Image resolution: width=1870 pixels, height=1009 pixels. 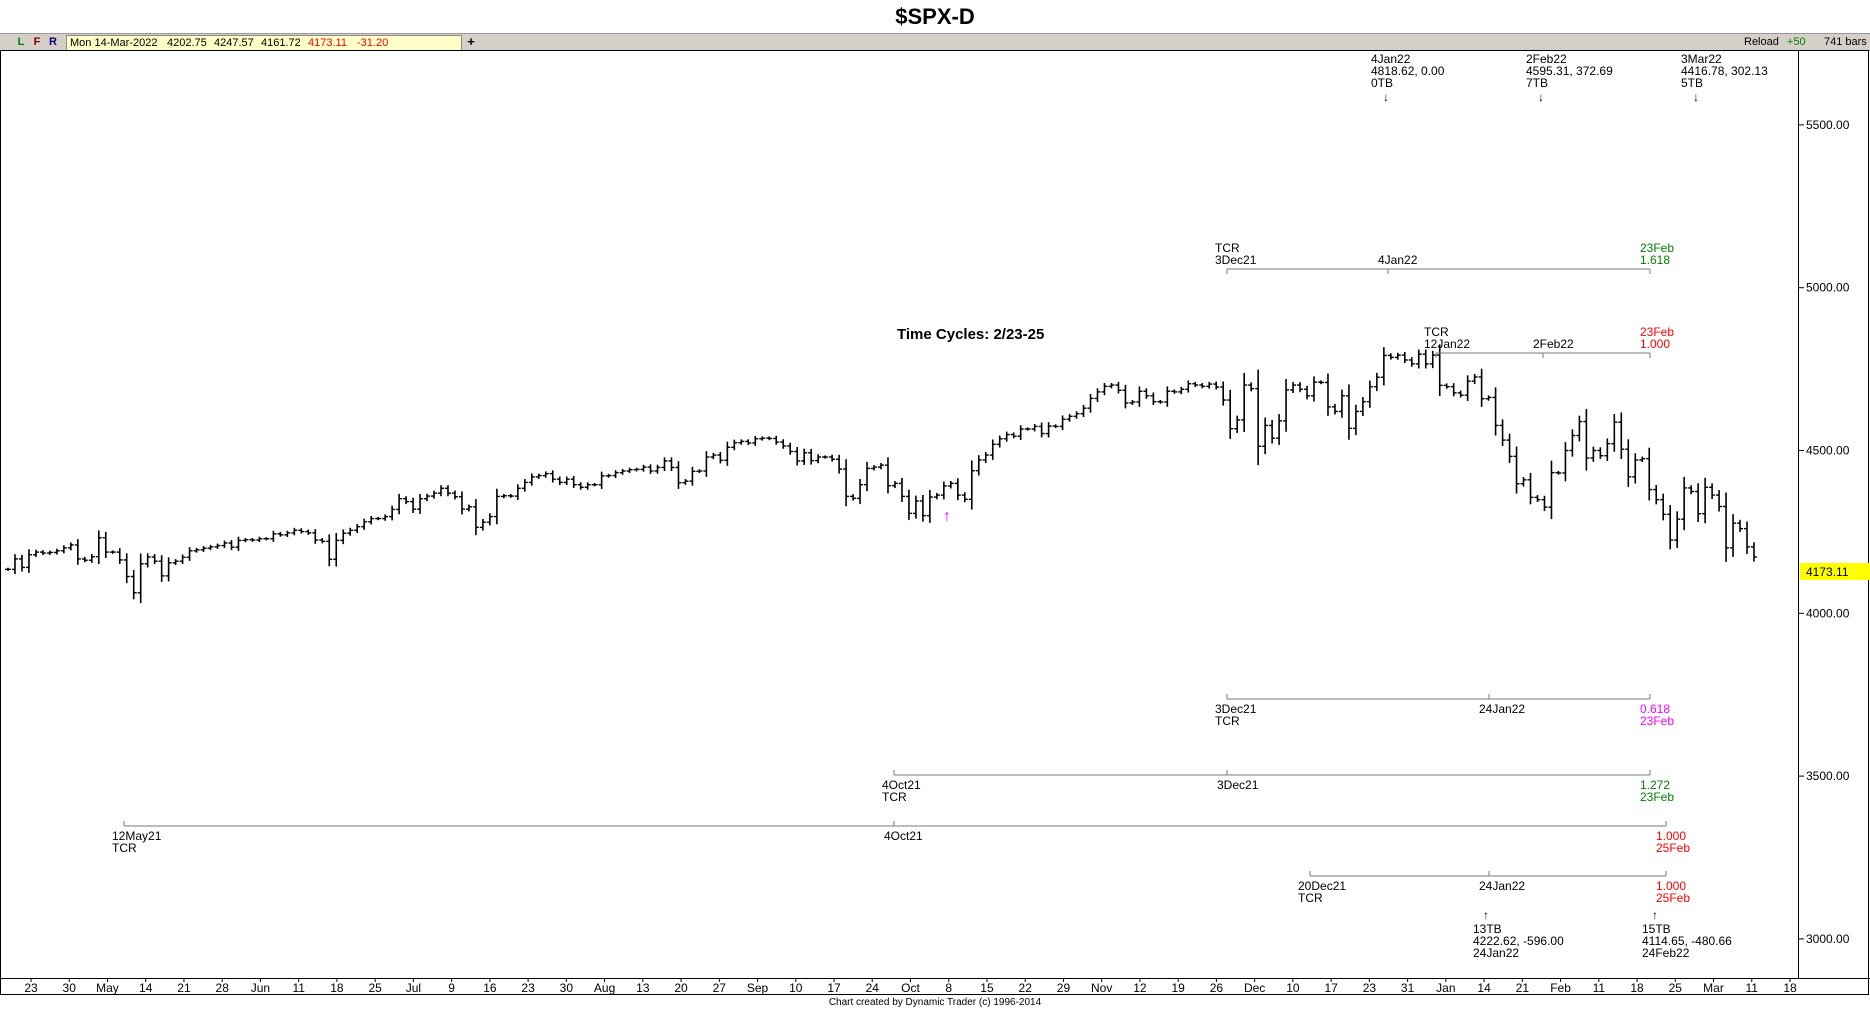 What do you see at coordinates (1331, 988) in the screenshot?
I see `x-tick-label: 17` at bounding box center [1331, 988].